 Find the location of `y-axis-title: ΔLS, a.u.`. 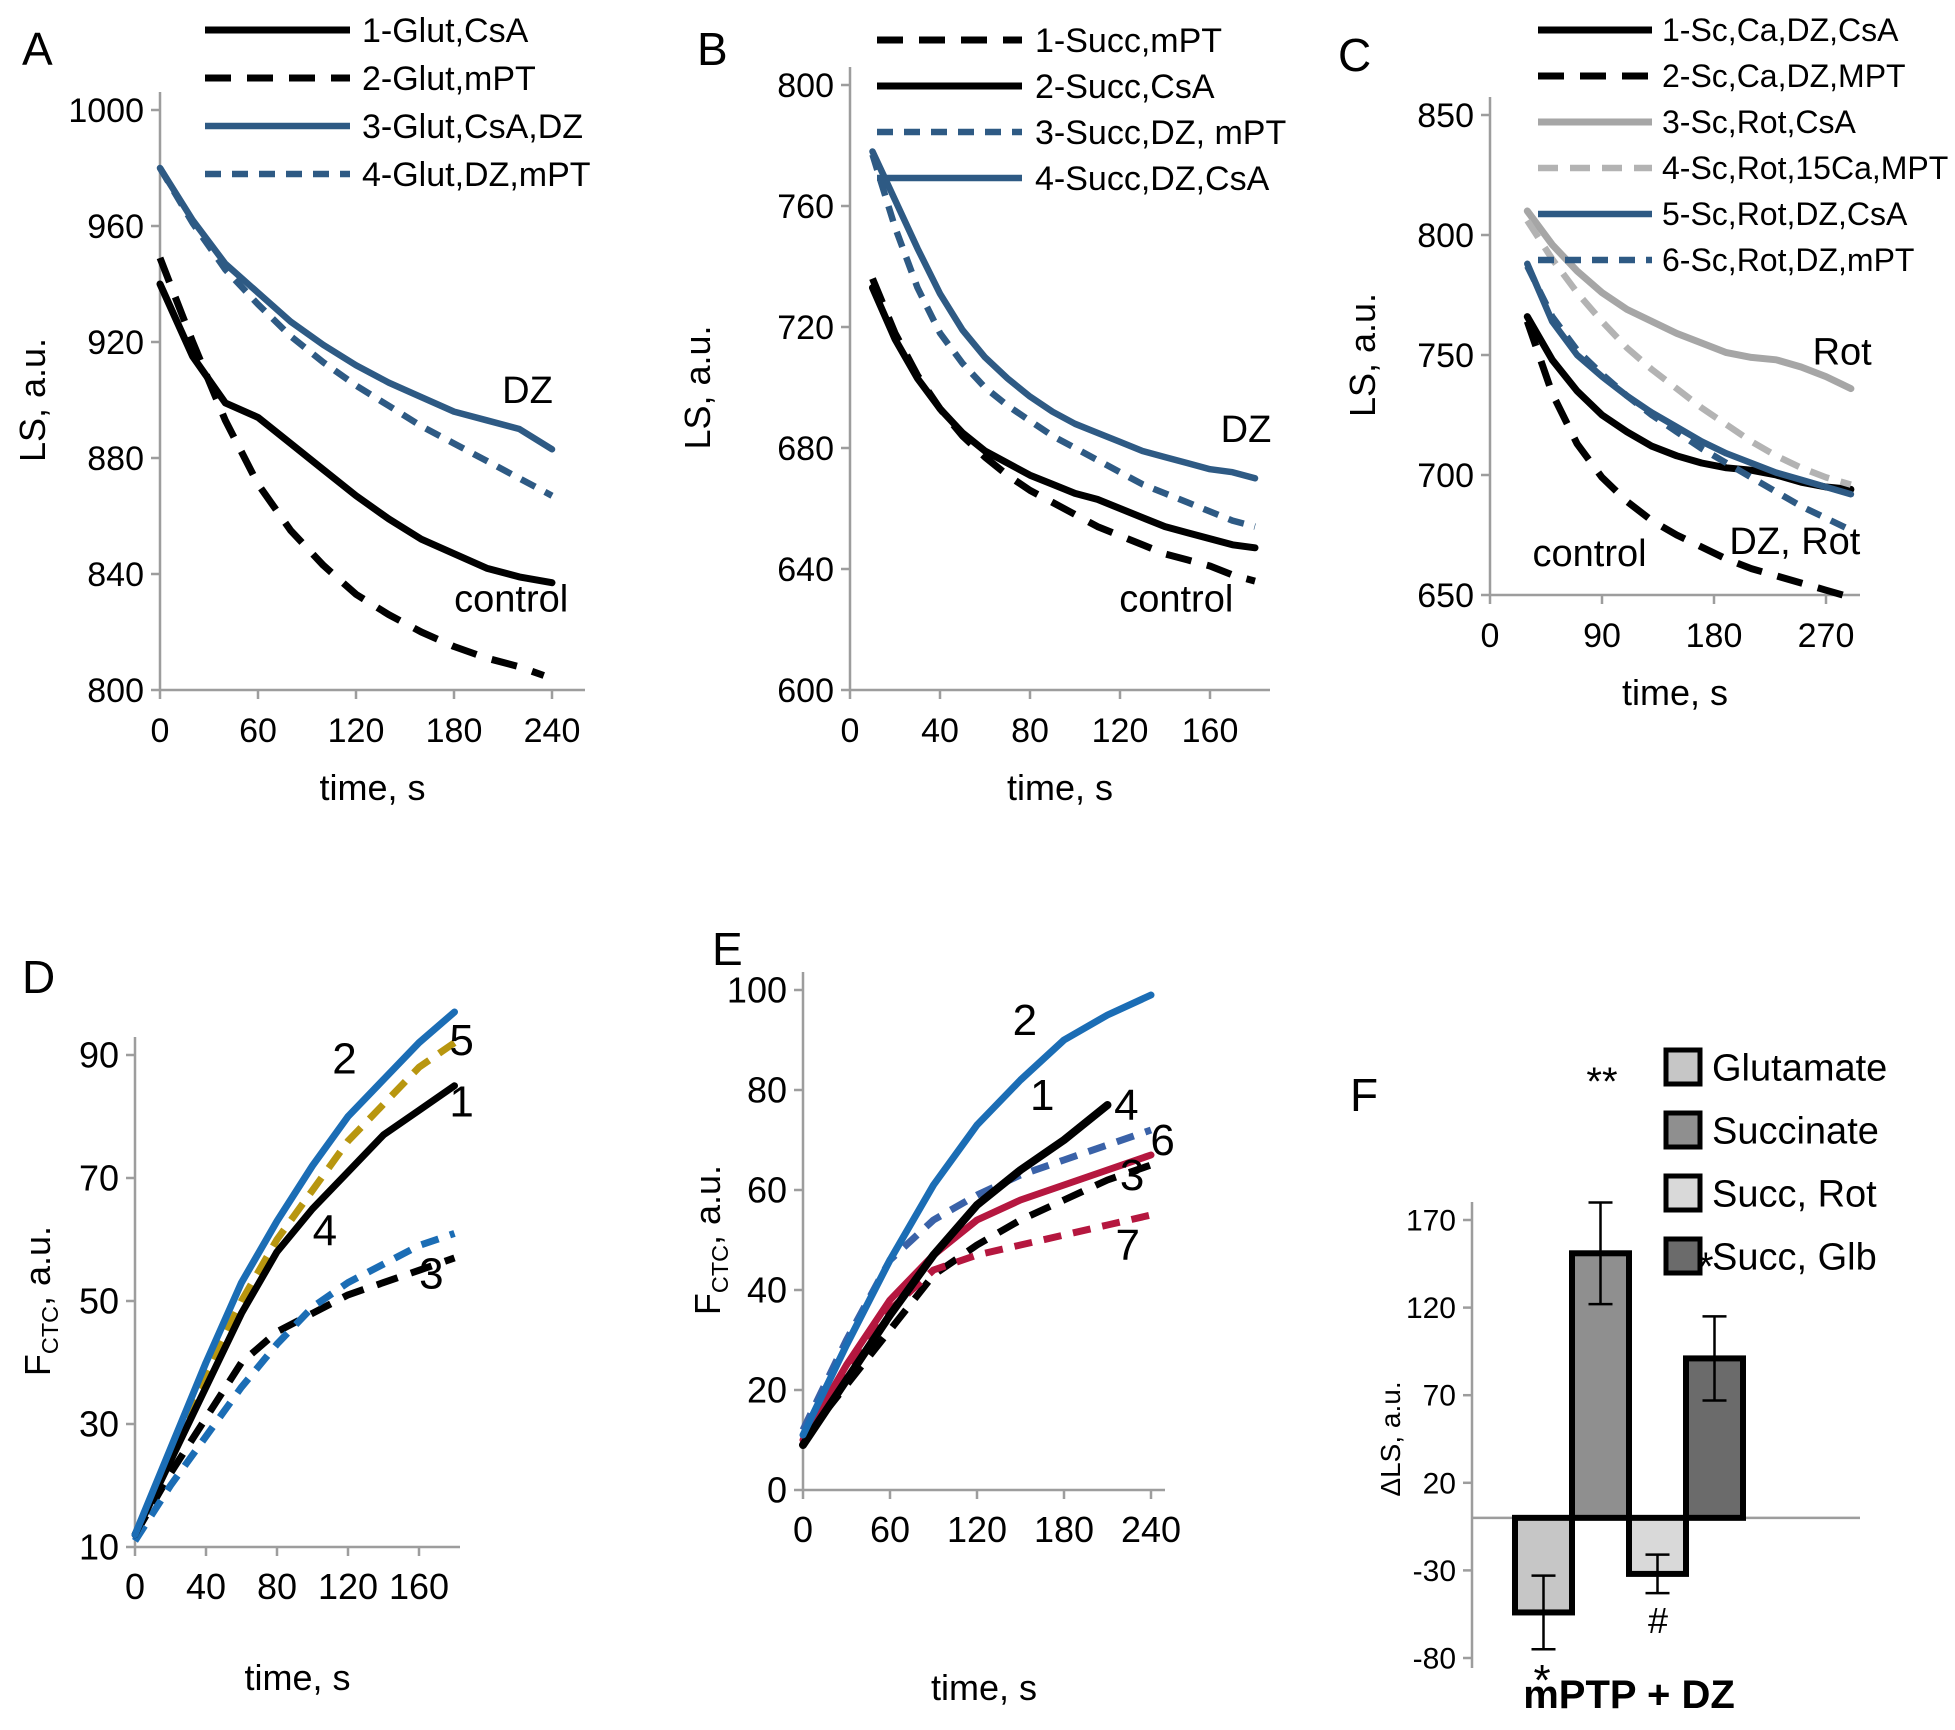

y-axis-title: ΔLS, a.u. is located at coordinates (1390, 1438).